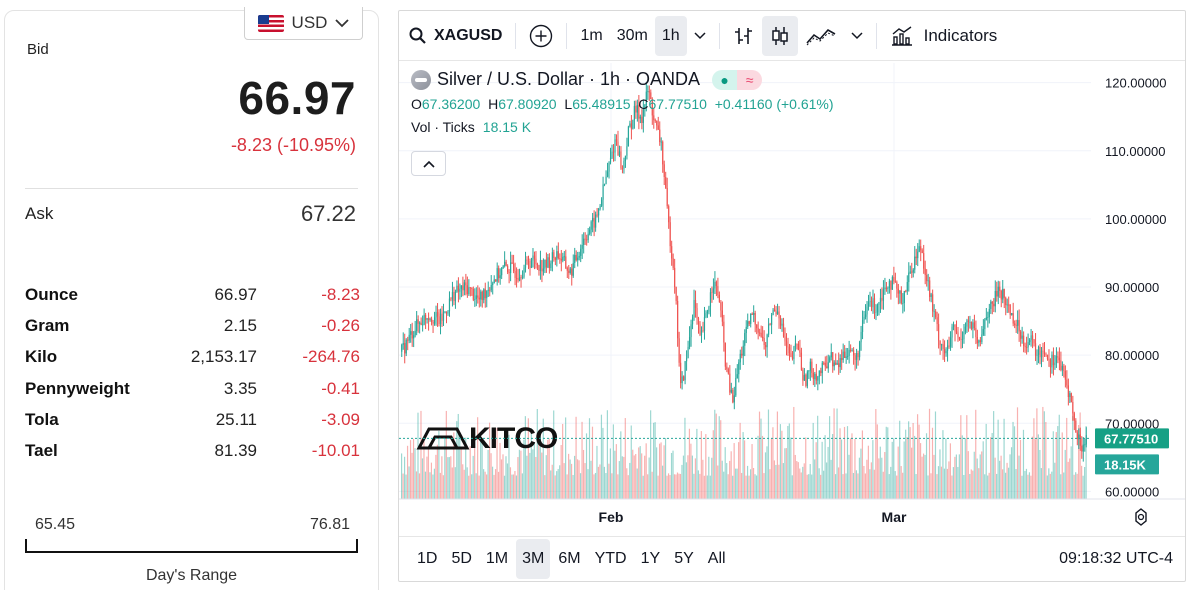 The image size is (1191, 590). Describe the element at coordinates (670, 35) in the screenshot. I see `interval-1h: 1h` at that location.